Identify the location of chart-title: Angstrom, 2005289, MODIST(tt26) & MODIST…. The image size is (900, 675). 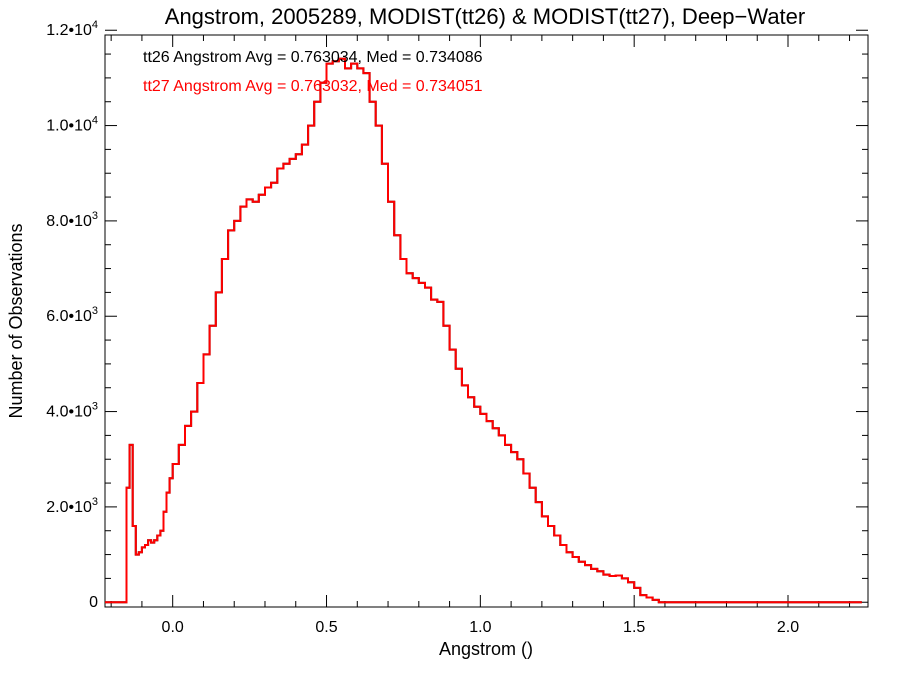
(485, 16).